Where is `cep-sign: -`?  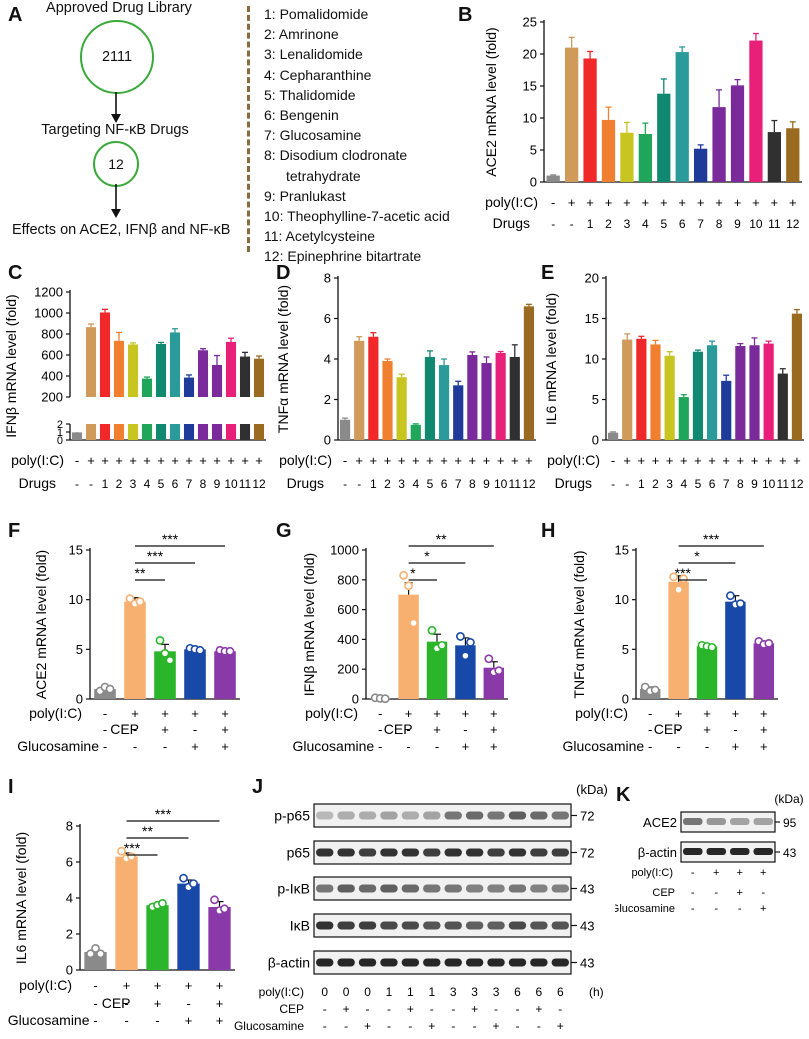
cep-sign: - is located at coordinates (126, 1003).